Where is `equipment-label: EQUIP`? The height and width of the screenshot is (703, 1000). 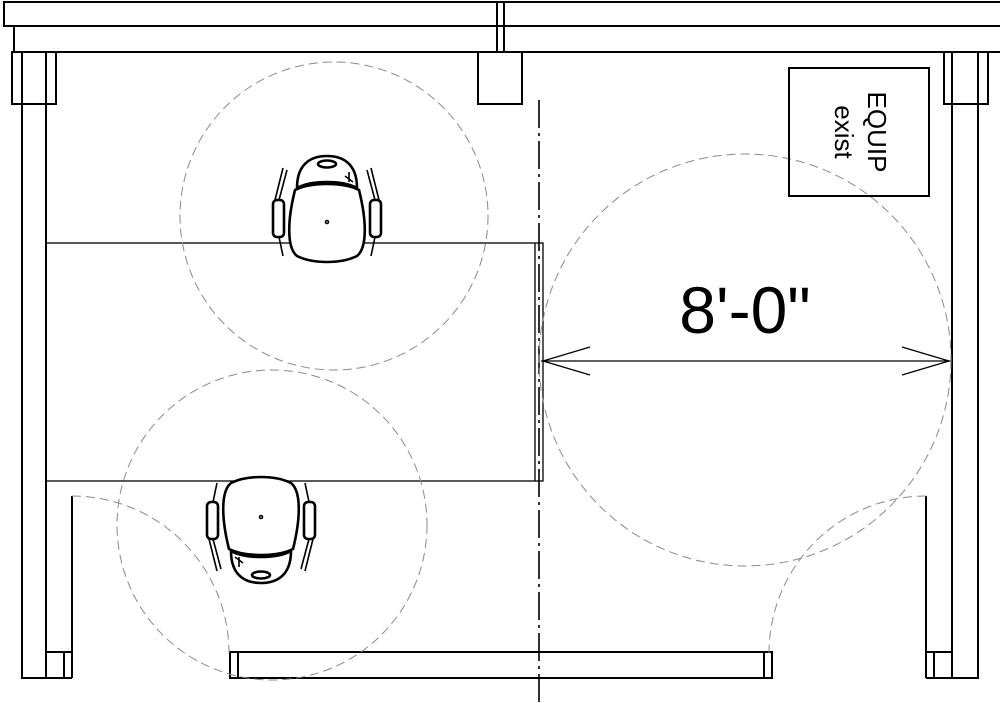
equipment-label: EQUIP is located at coordinates (877, 132).